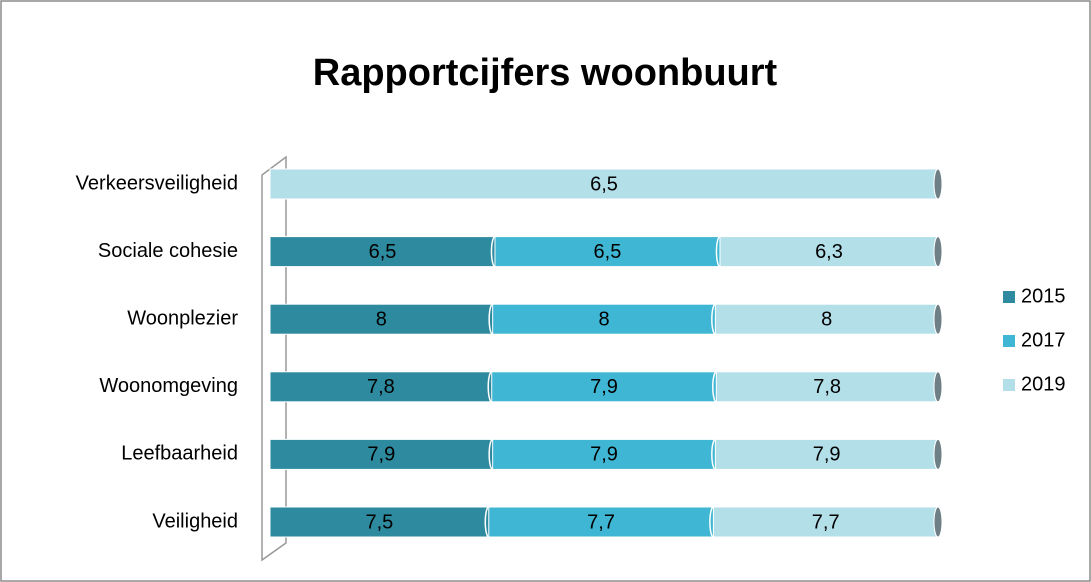  I want to click on chart-title: Rapportcijfers woonbuurt, so click(545, 73).